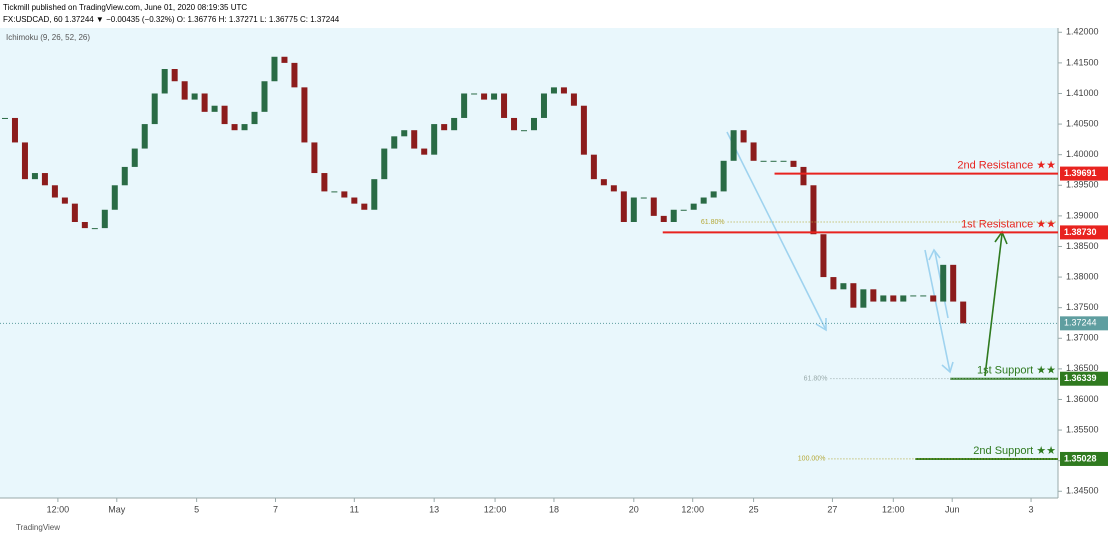  What do you see at coordinates (1082, 307) in the screenshot?
I see `y-tick-label: 1.37500` at bounding box center [1082, 307].